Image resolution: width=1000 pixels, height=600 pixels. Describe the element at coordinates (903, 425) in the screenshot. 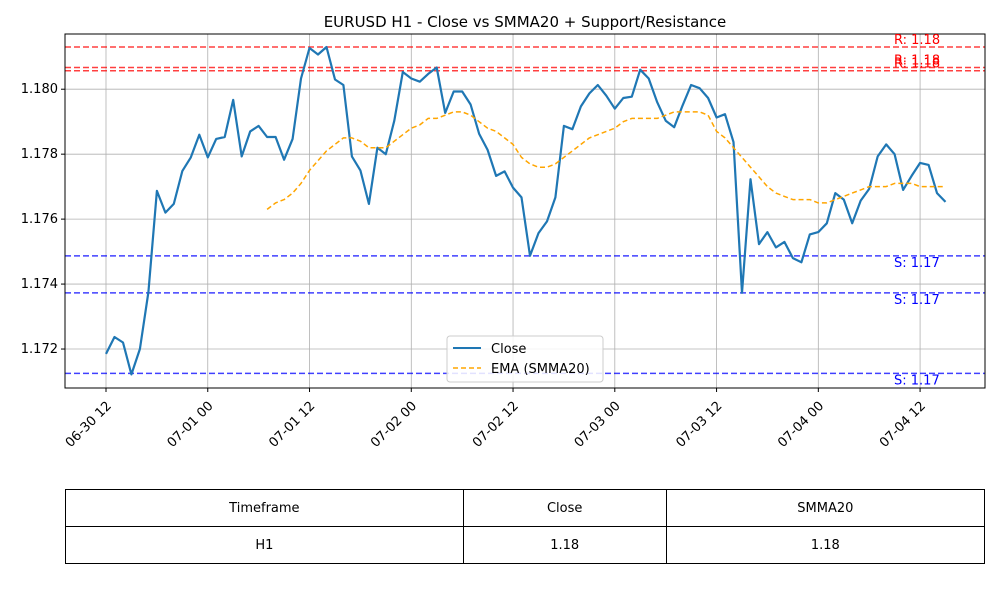

I see `x-tick-label: 07-04 12` at that location.